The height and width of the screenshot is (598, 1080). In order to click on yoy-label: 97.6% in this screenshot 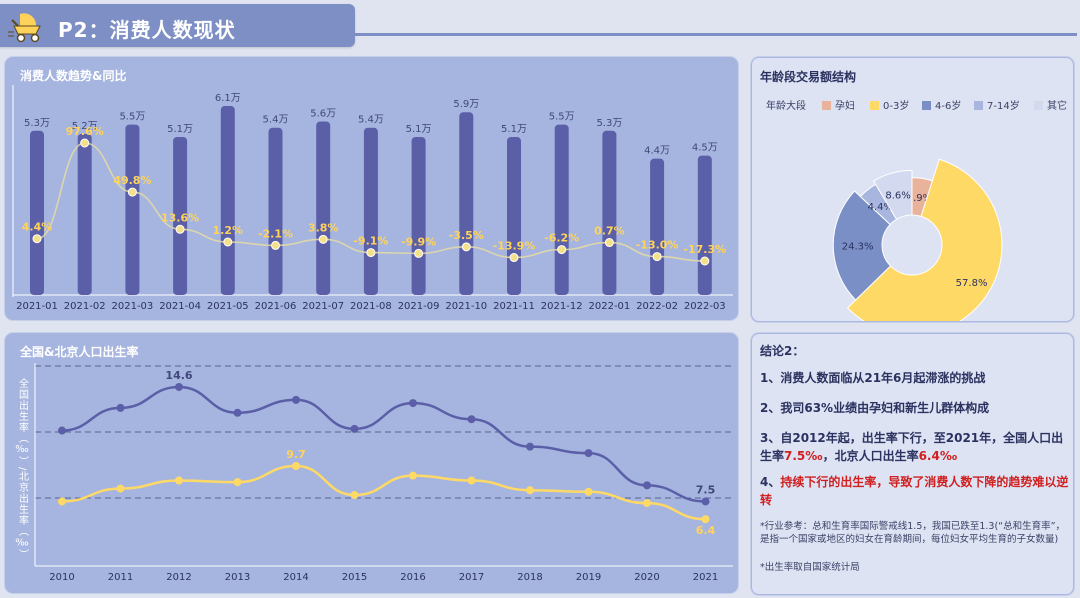, I will do `click(85, 131)`.